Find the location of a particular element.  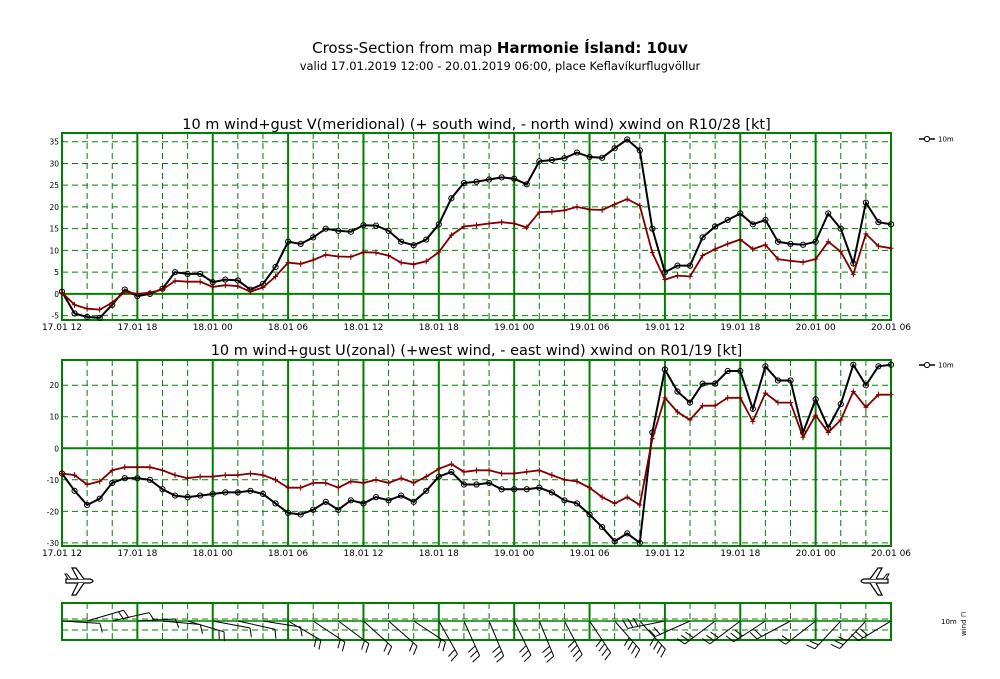

airplane-tail is located at coordinates (886, 576).